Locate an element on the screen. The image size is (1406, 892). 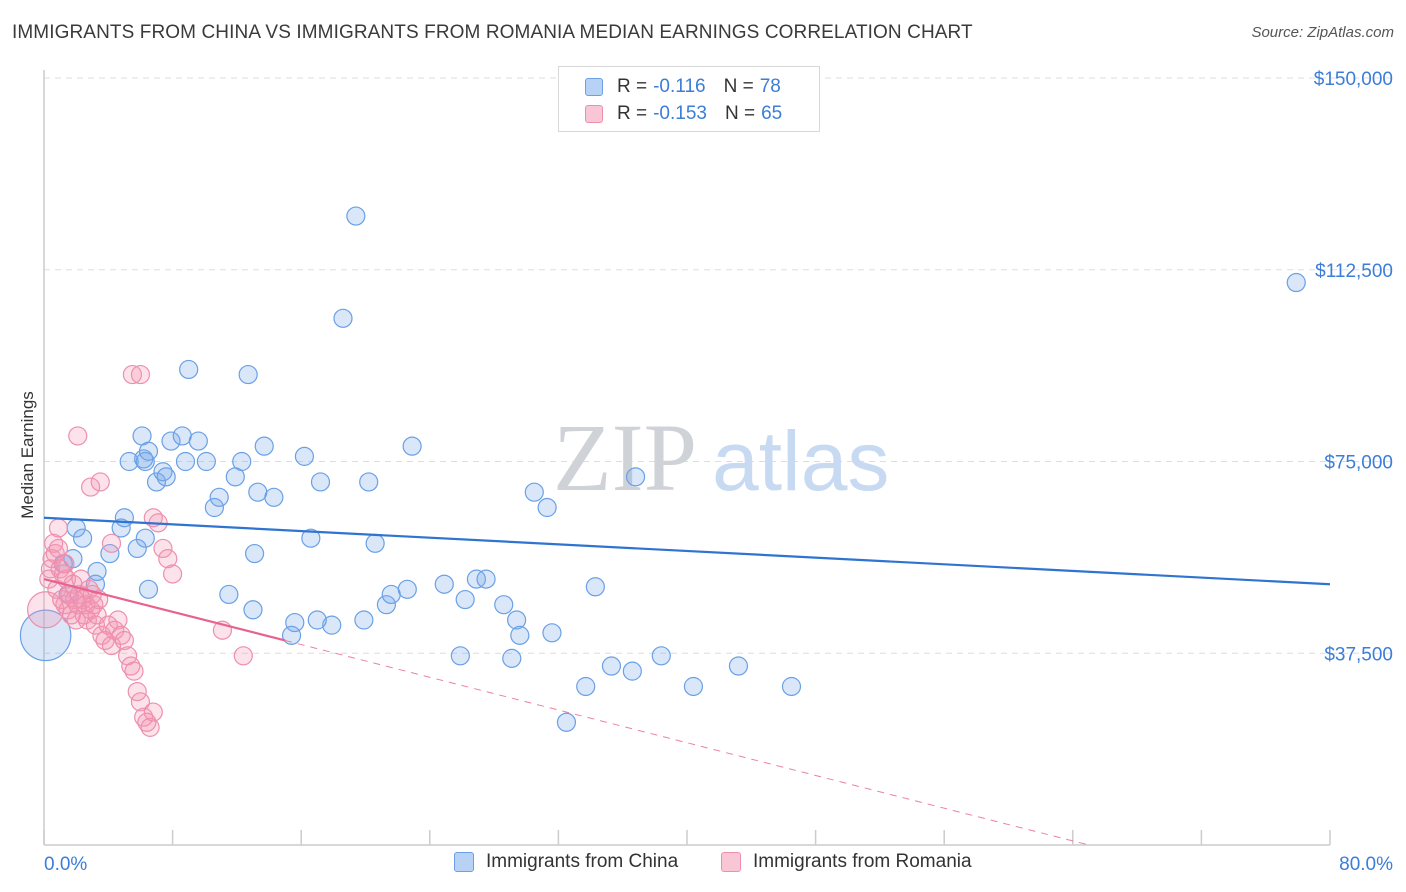
series-romania-points is located at coordinates (140, 550).